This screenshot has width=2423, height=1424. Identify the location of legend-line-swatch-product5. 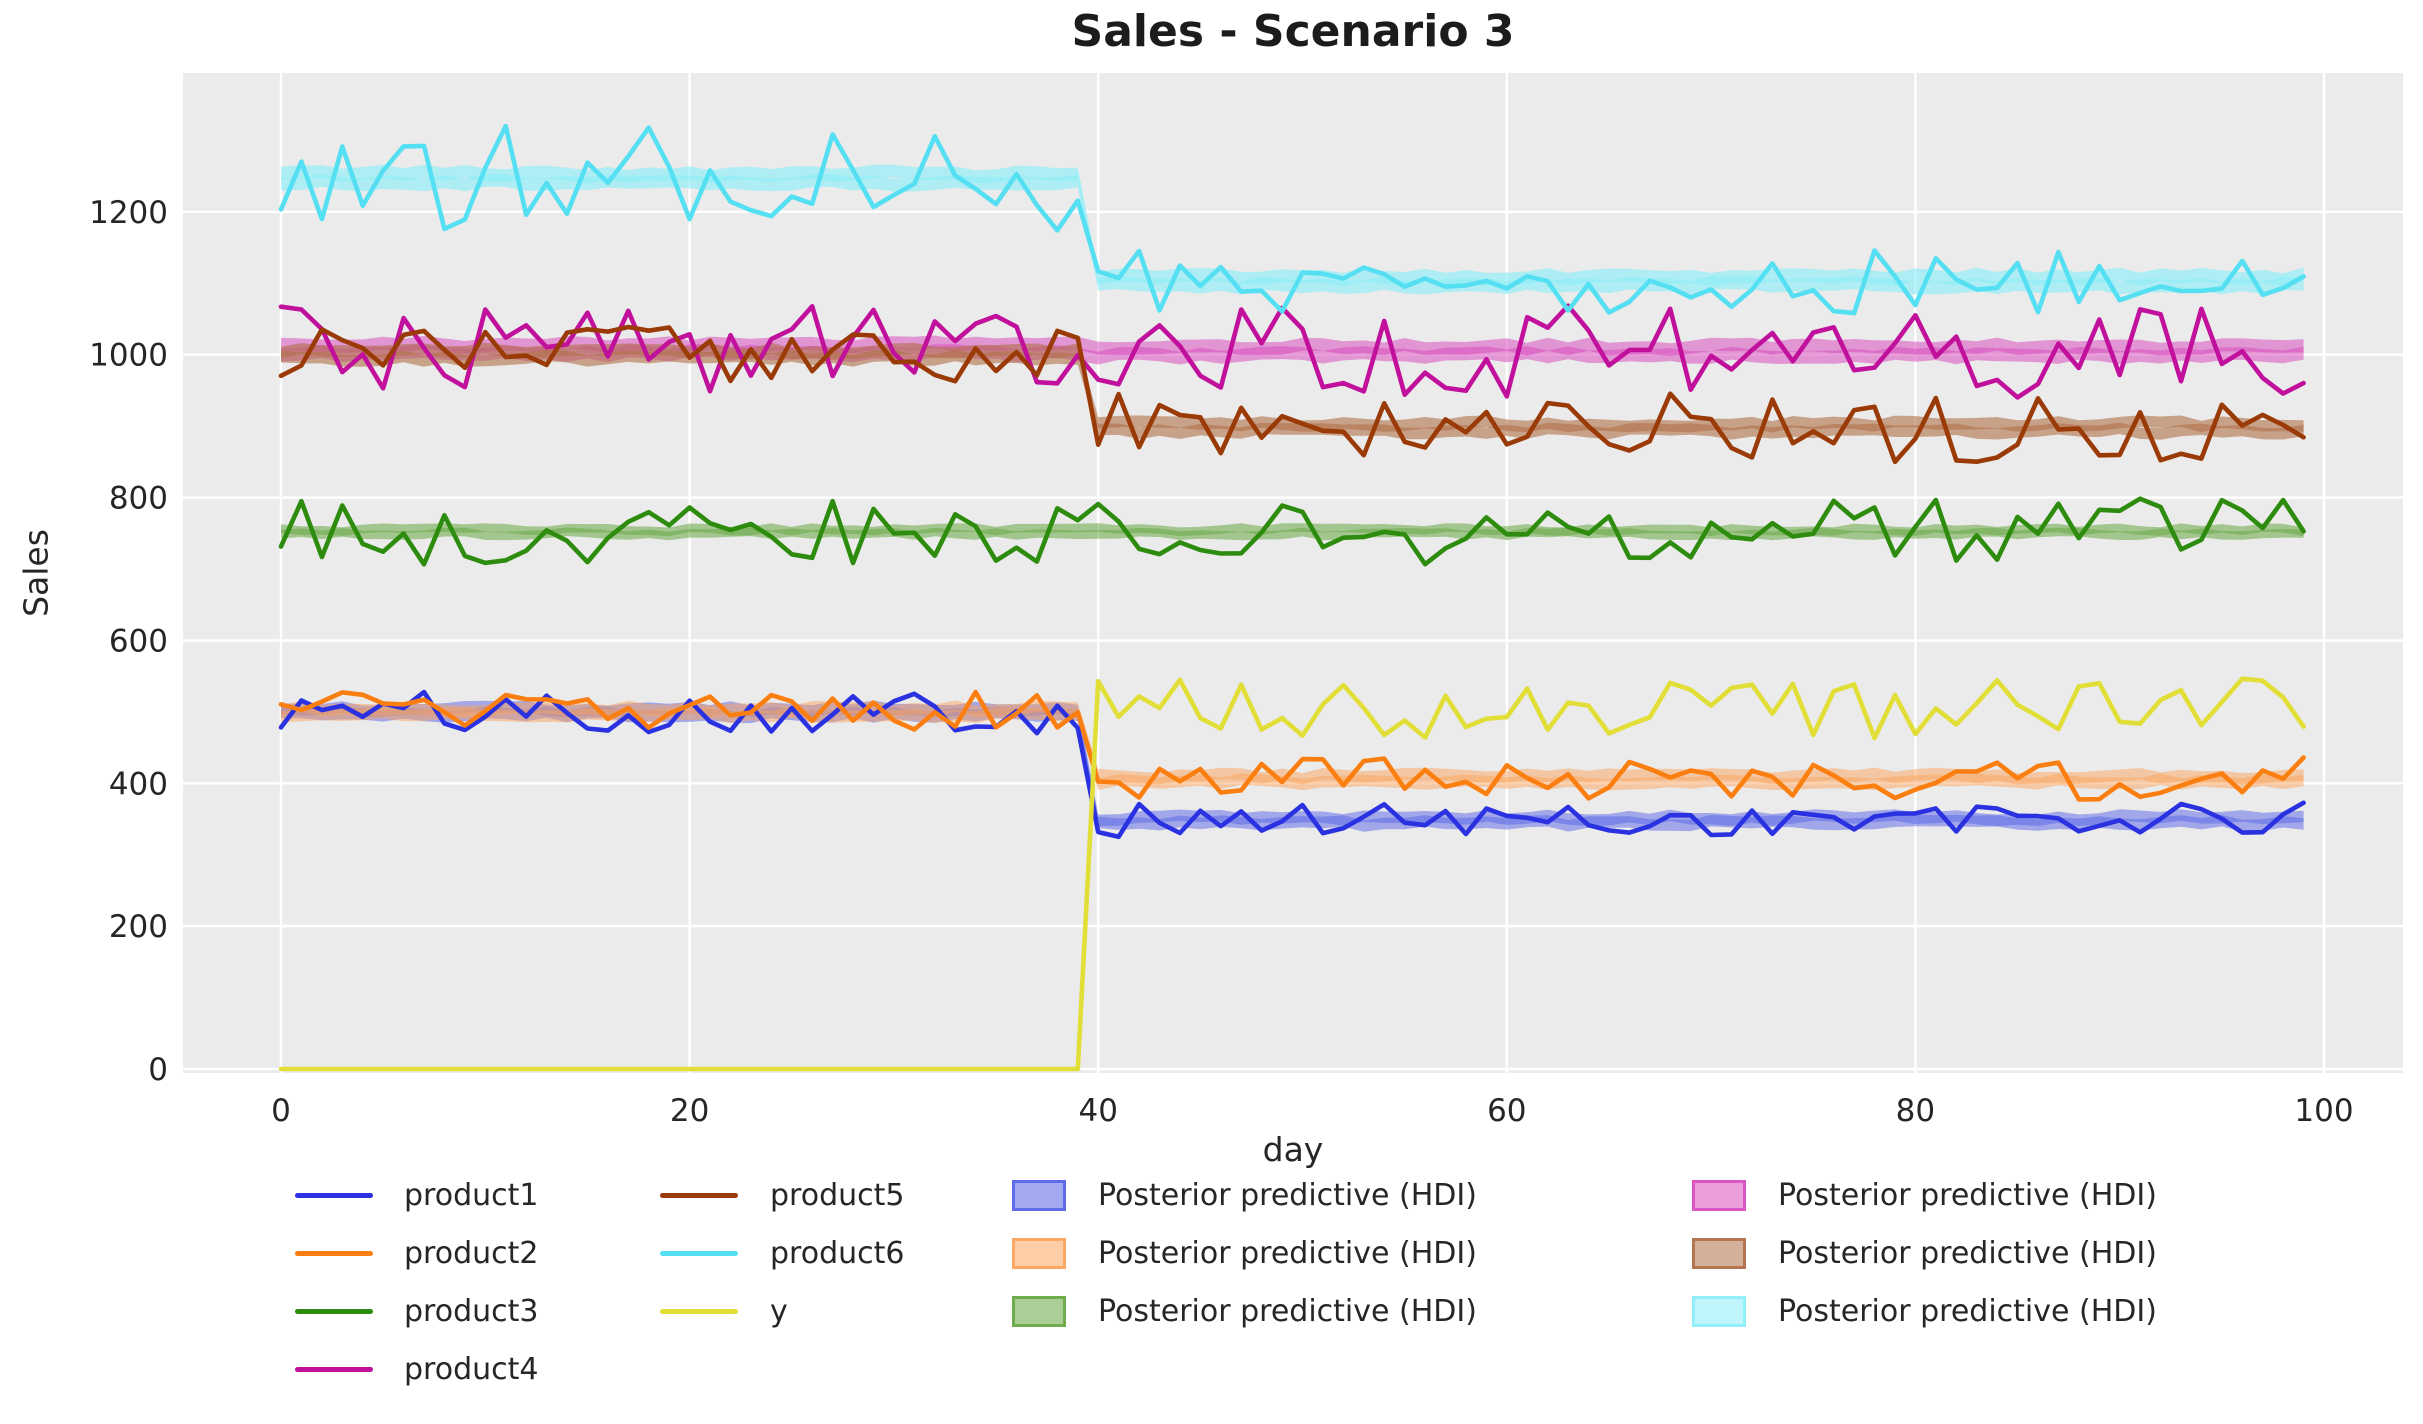
(699, 1195).